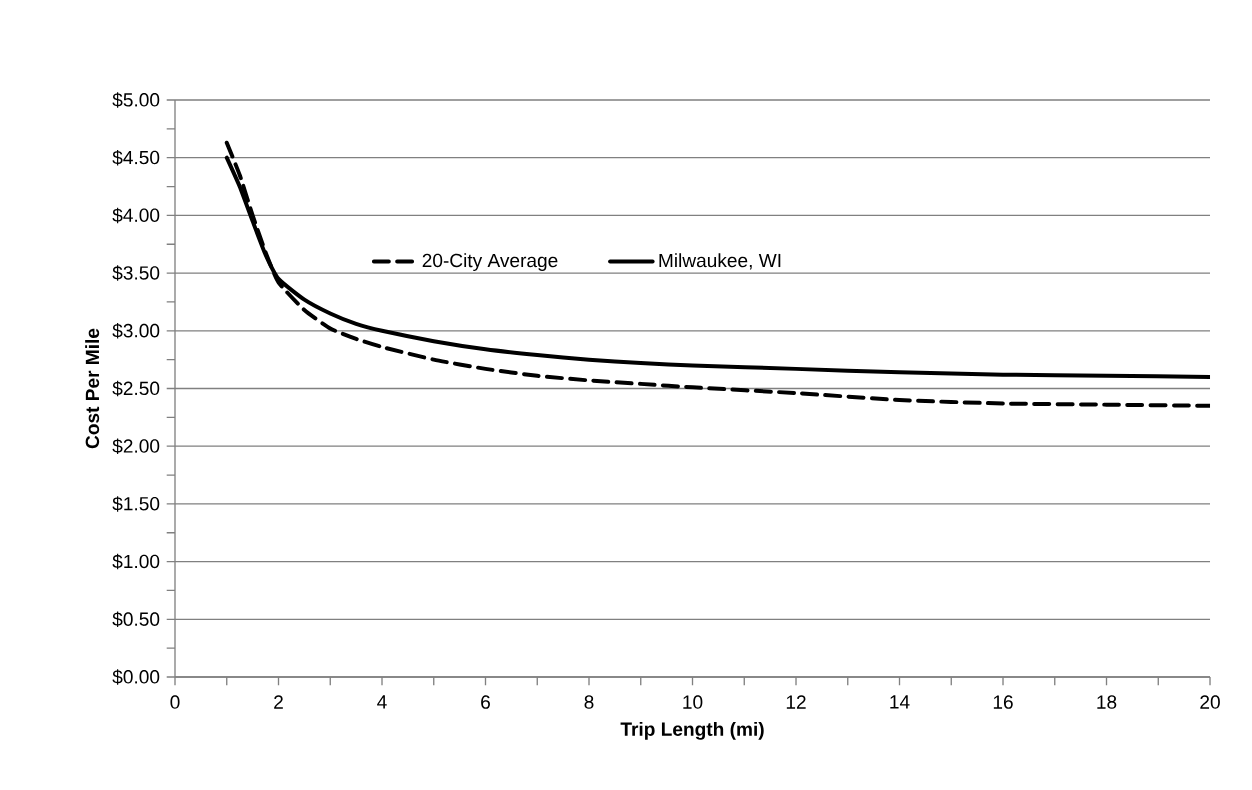 The height and width of the screenshot is (790, 1252). I want to click on x-tick-label: 12, so click(796, 702).